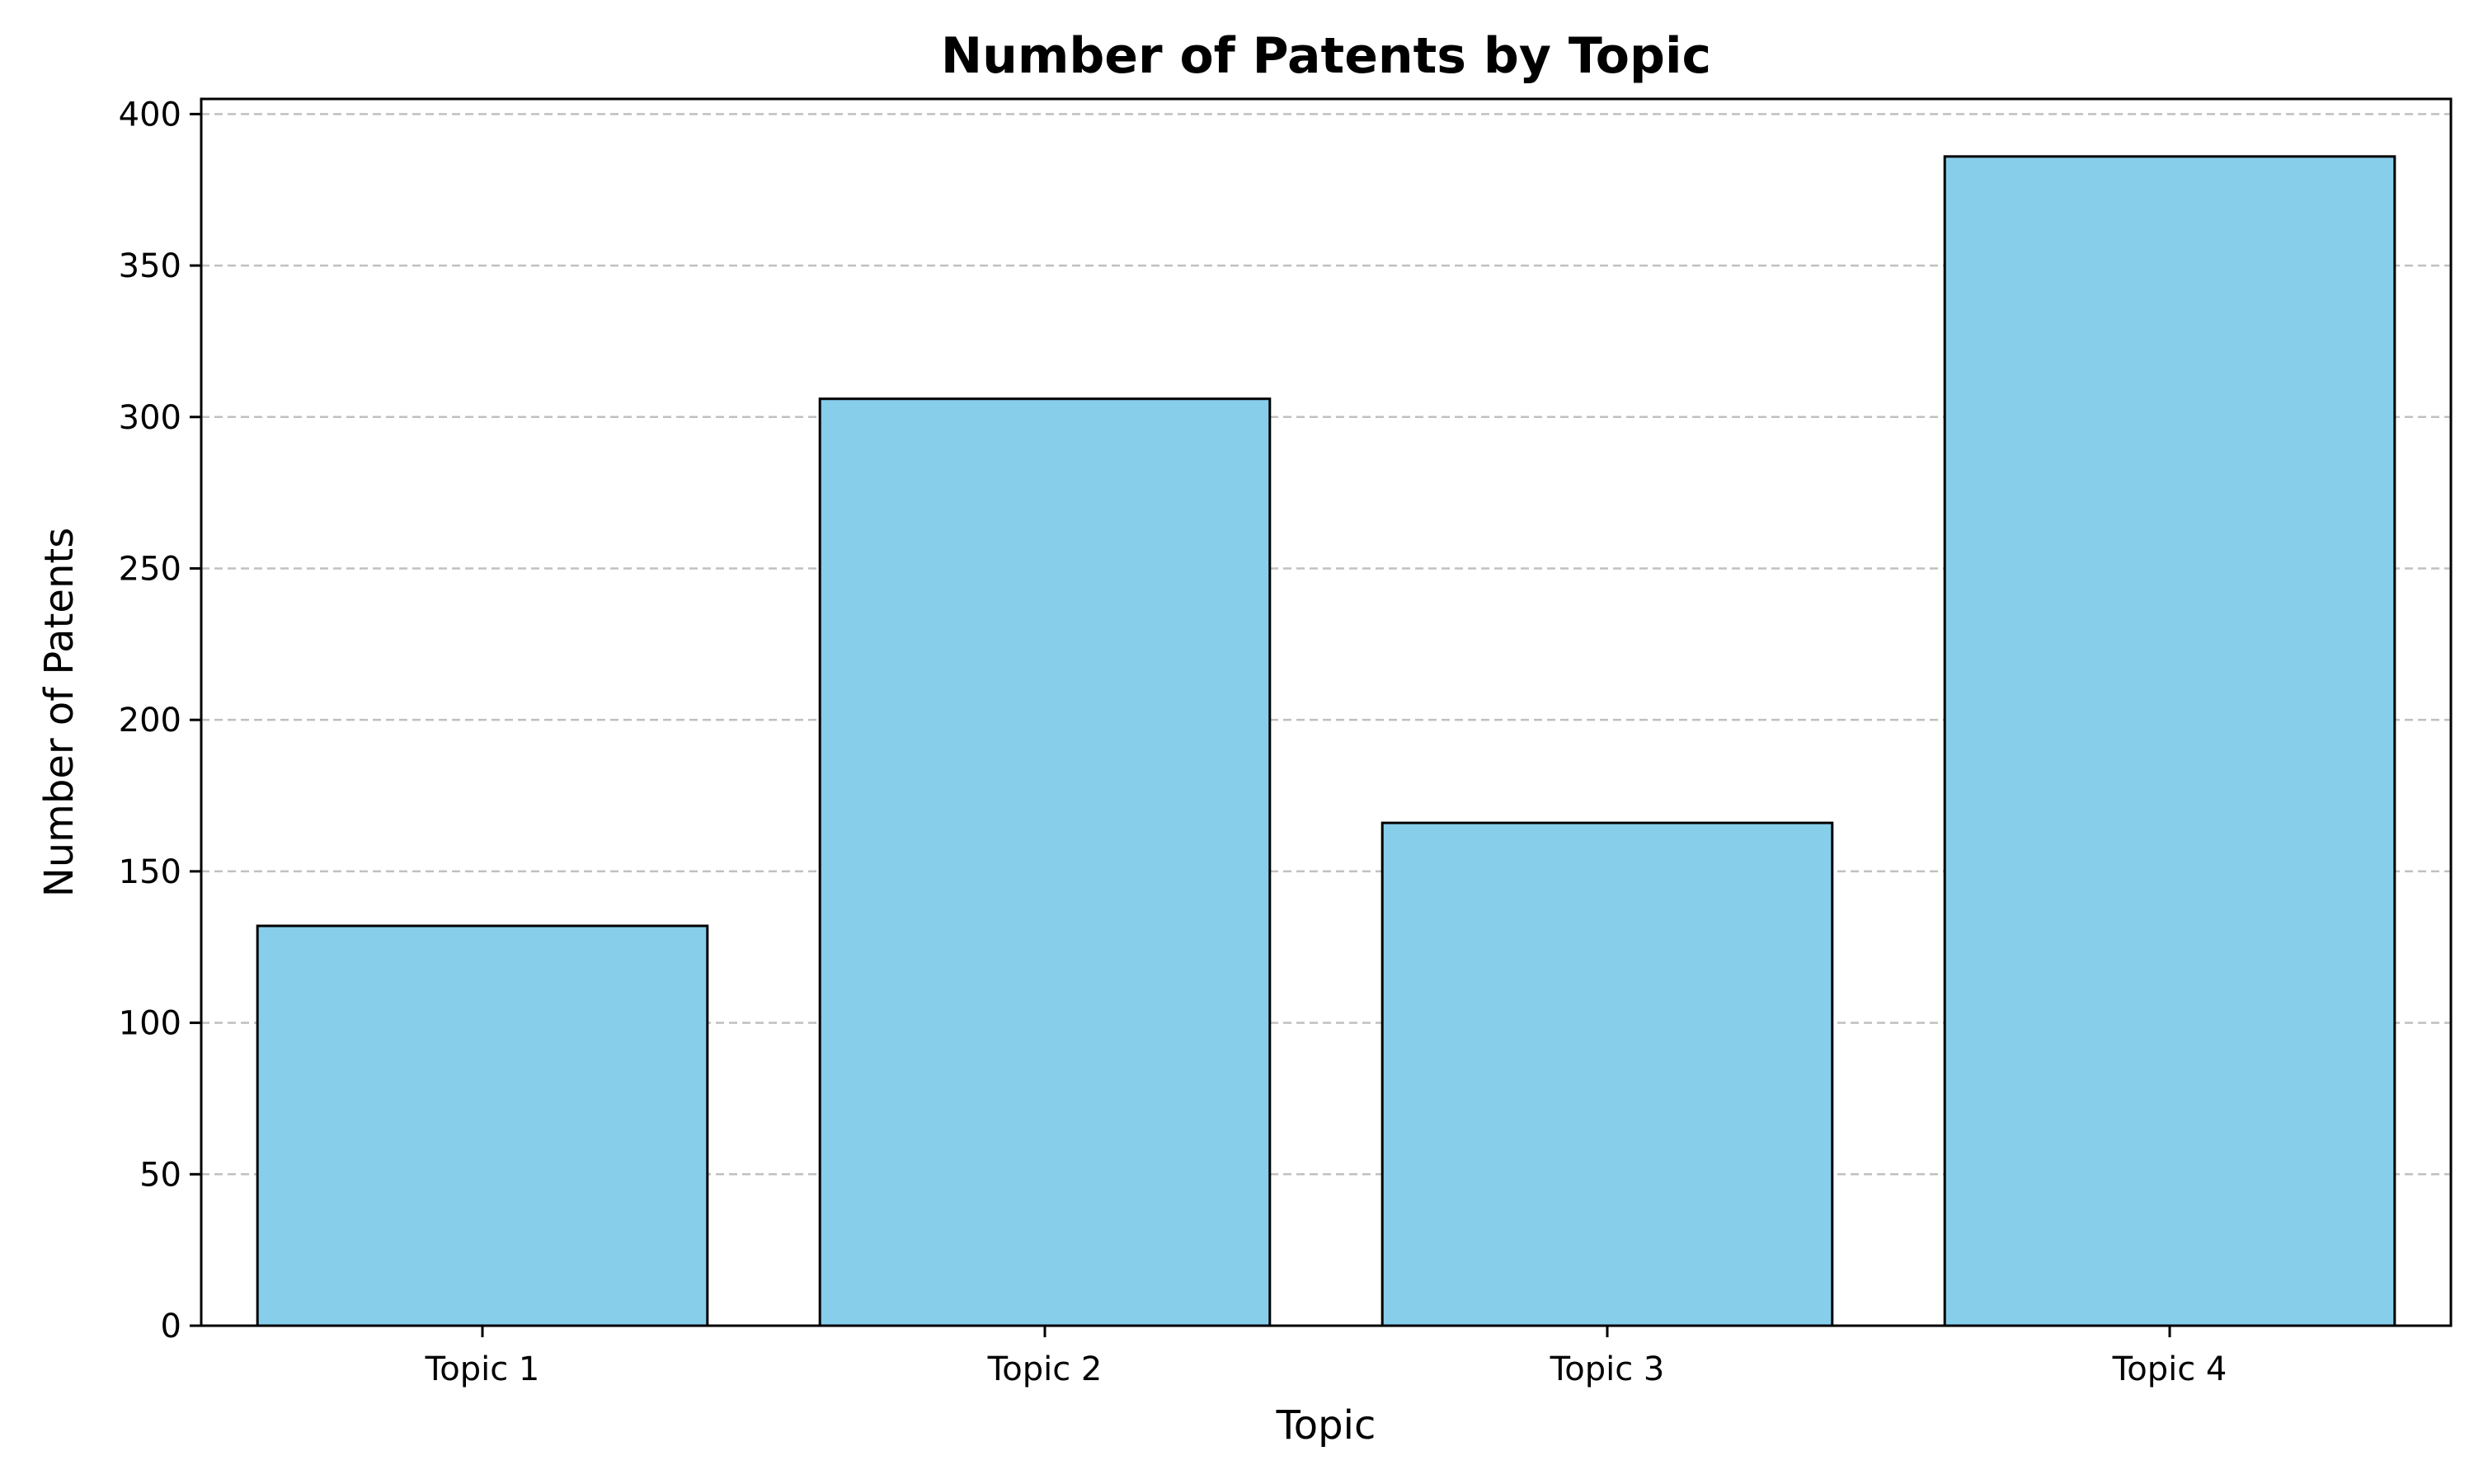  What do you see at coordinates (2169, 1369) in the screenshot?
I see `x-tick-label: Topic 4` at bounding box center [2169, 1369].